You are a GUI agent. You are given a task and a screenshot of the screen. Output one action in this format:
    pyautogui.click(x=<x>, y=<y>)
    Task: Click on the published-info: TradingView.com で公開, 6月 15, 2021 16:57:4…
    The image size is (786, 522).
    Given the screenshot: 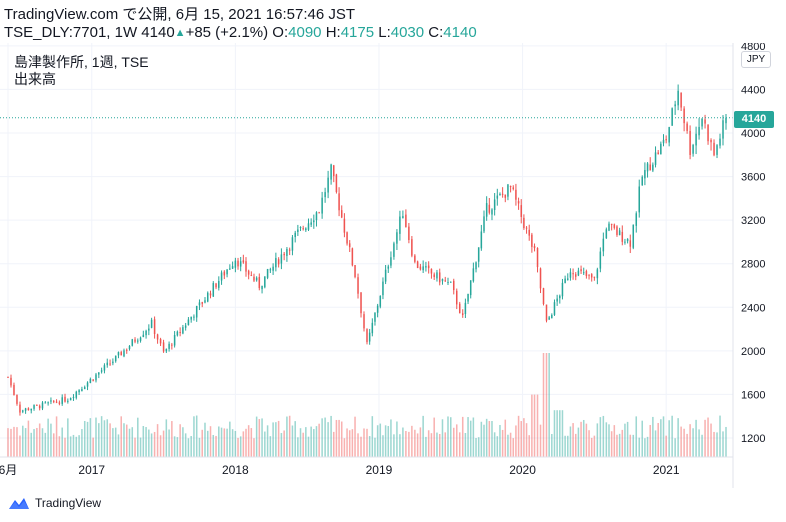 What is the action you would take?
    pyautogui.click(x=180, y=14)
    